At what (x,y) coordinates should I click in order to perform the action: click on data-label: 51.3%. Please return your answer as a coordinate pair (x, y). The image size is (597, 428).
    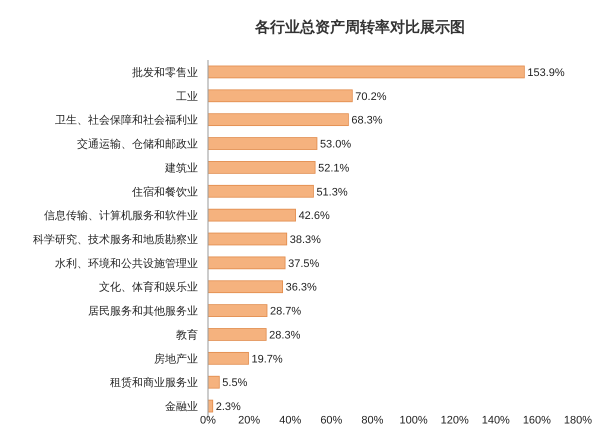
    Looking at the image, I should click on (332, 192).